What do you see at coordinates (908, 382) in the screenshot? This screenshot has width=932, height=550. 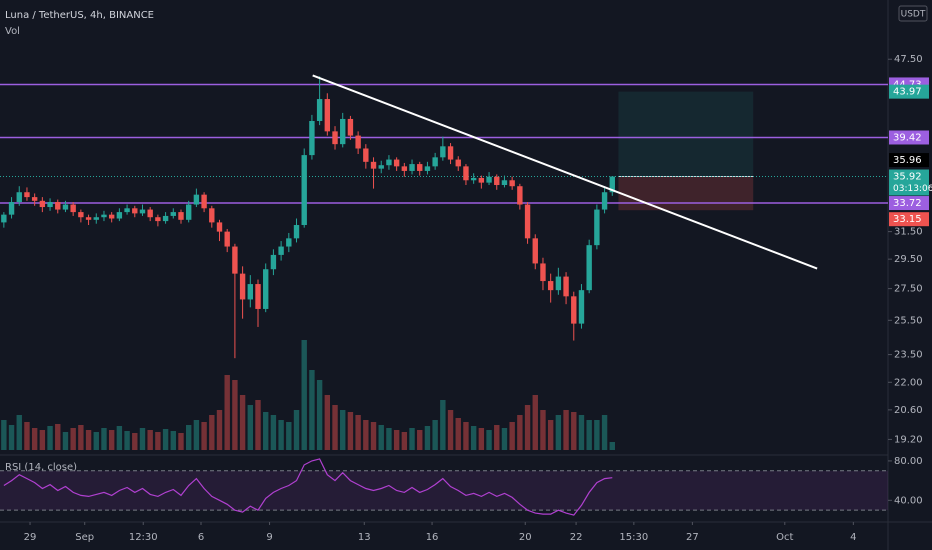 I see `y-tick-label: 22.00` at bounding box center [908, 382].